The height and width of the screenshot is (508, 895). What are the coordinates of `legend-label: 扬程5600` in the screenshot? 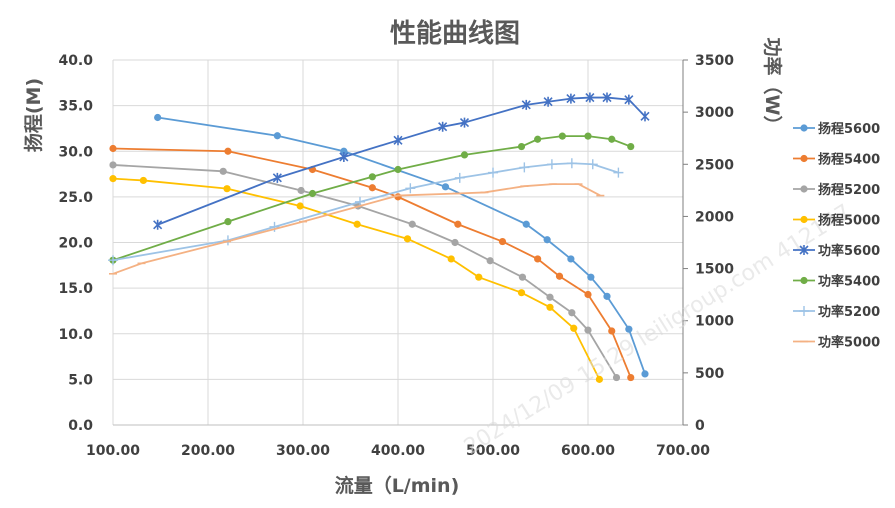 It's located at (849, 129).